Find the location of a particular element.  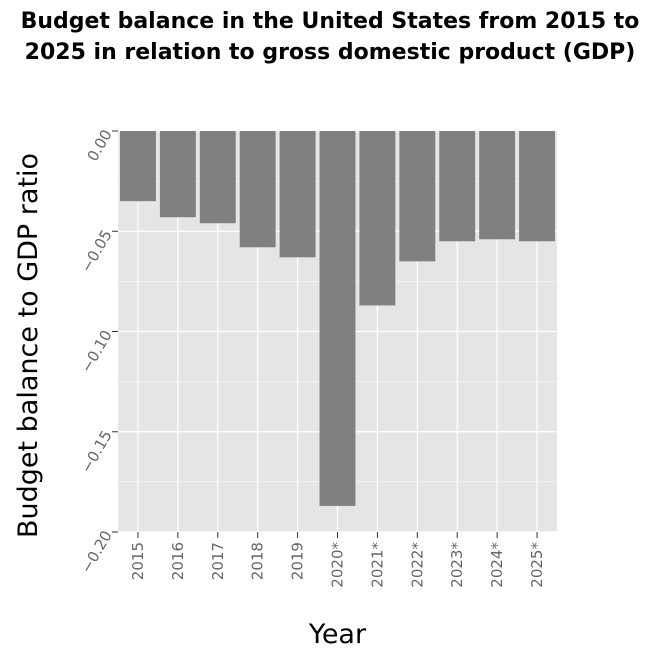

bar-2022-projected is located at coordinates (417, 196).